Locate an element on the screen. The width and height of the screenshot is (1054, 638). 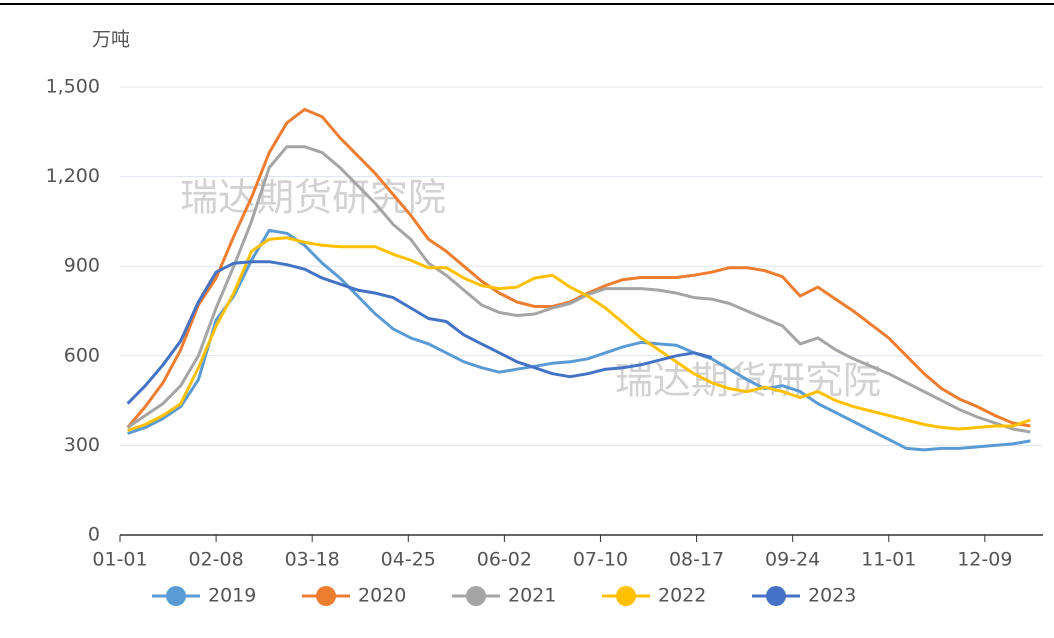
y-unit: 万吨 is located at coordinates (111, 40).